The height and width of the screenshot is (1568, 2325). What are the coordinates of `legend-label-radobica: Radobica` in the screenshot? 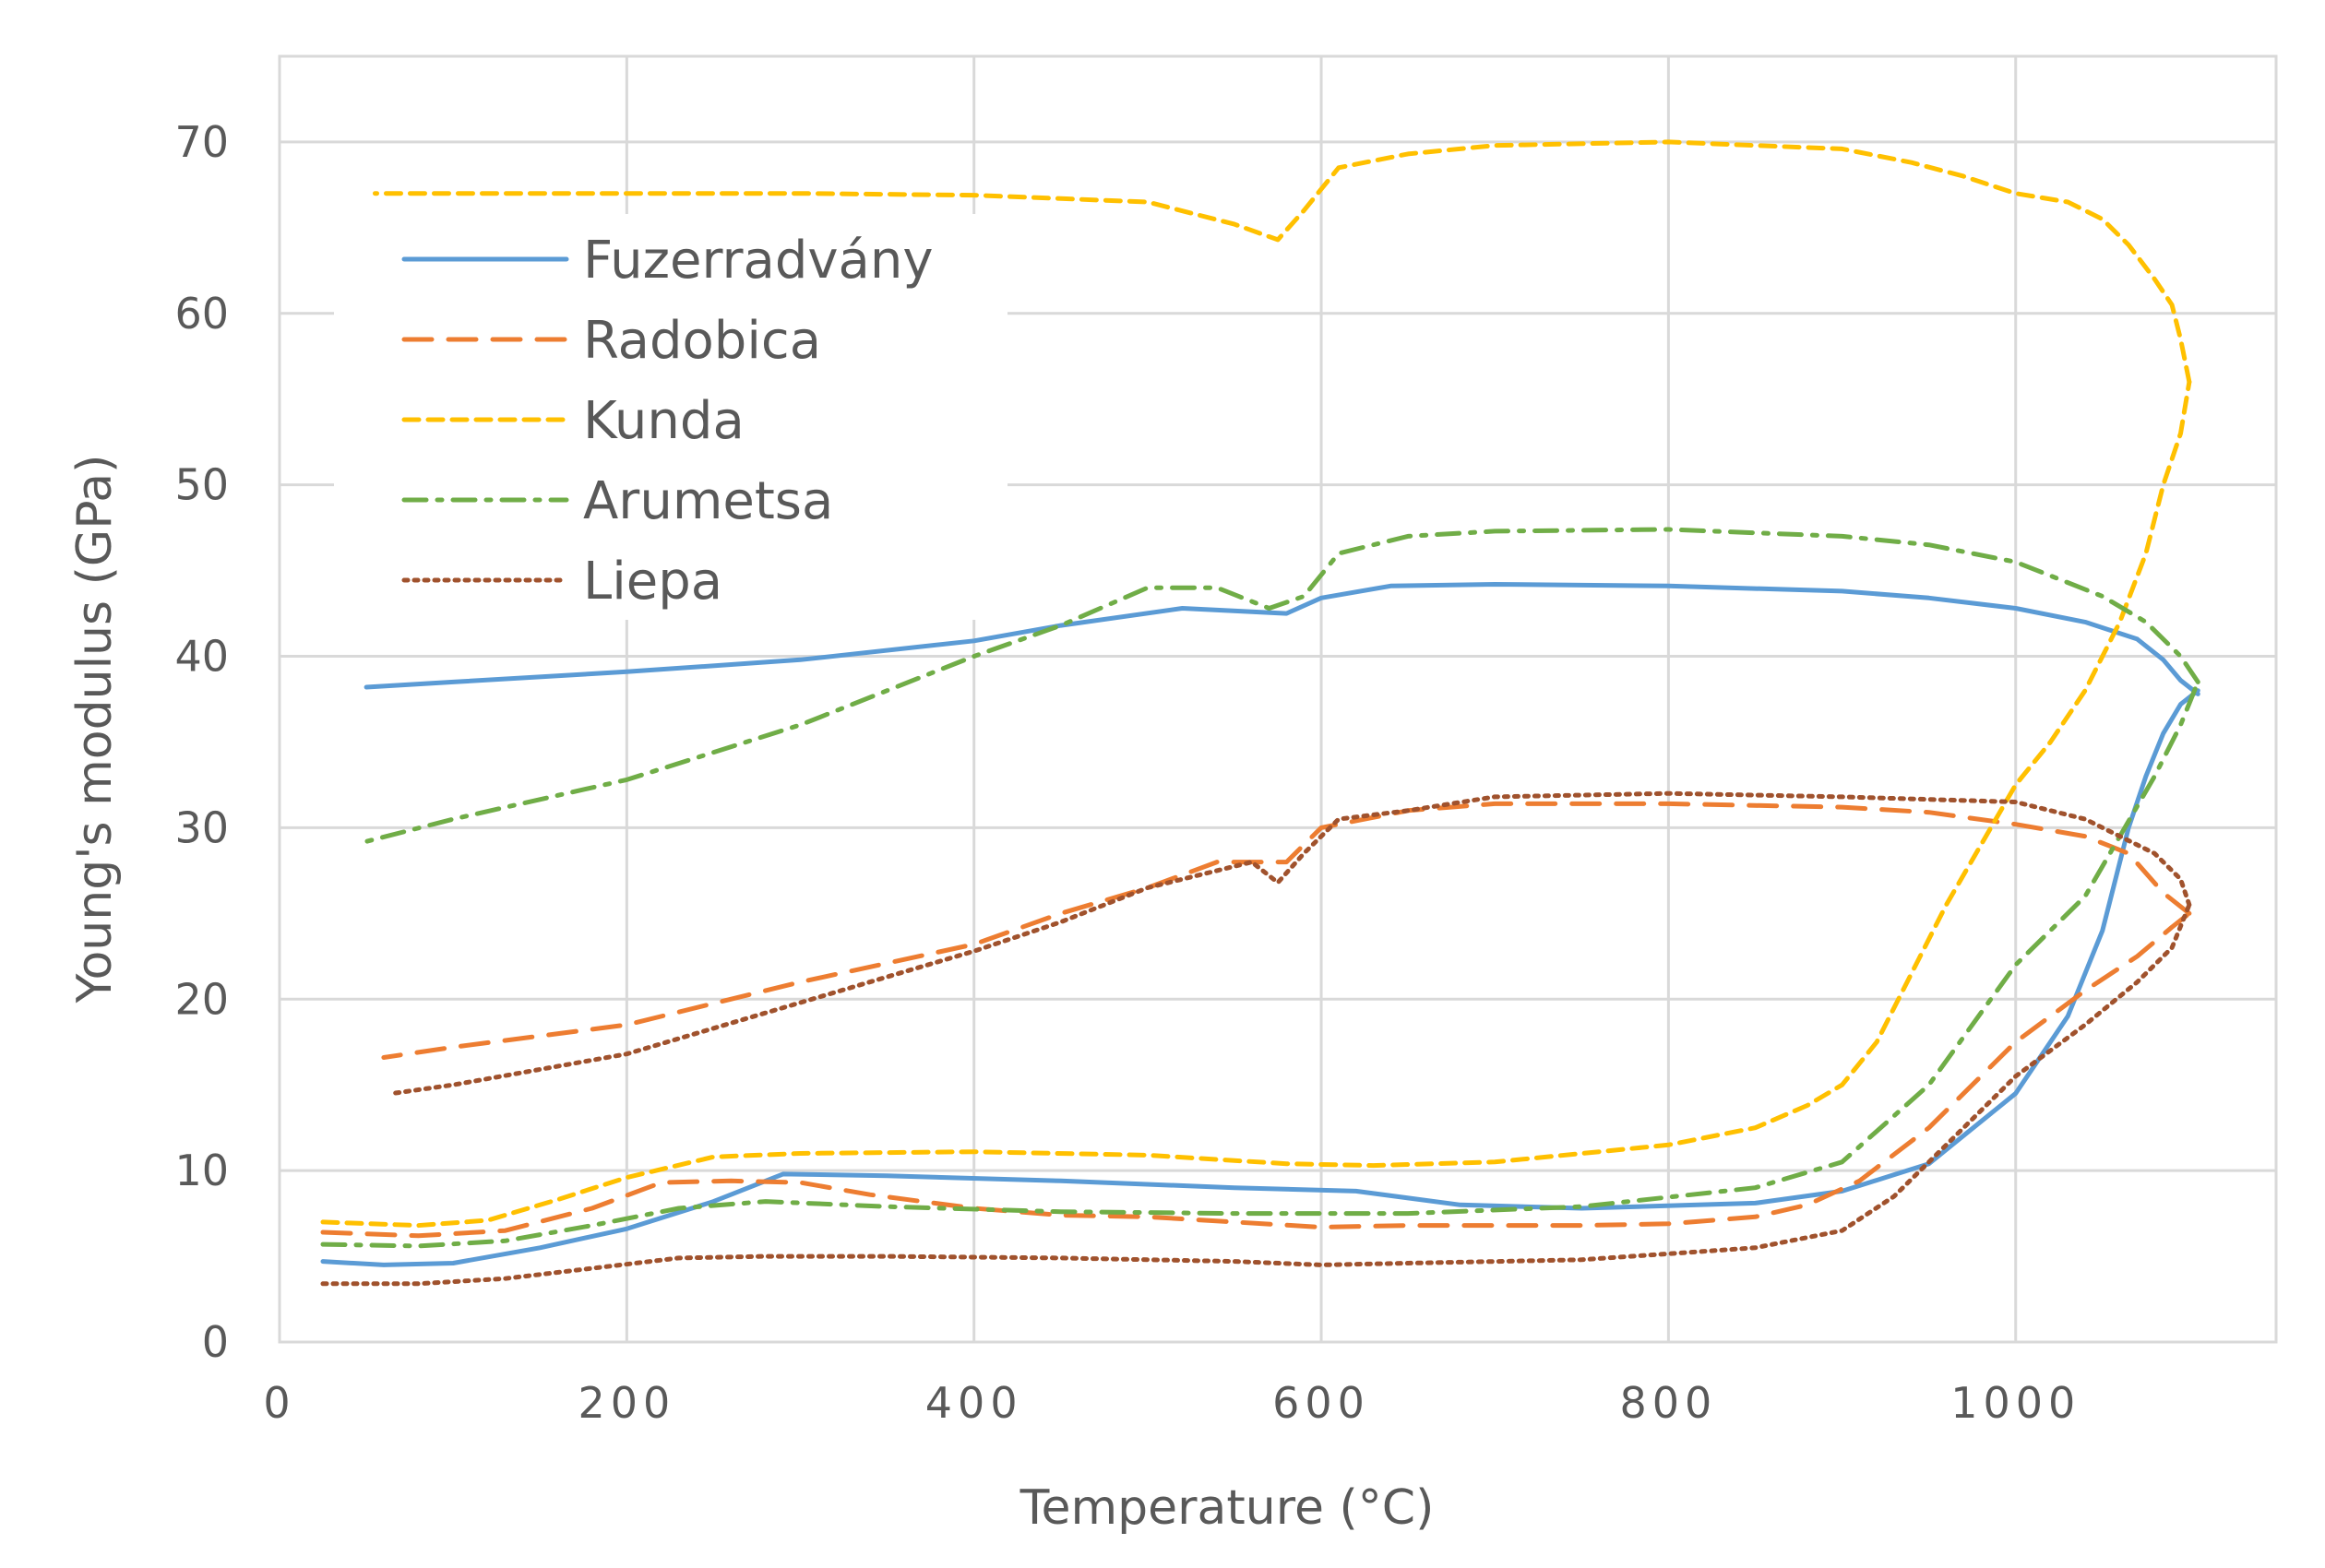 It's located at (702, 341).